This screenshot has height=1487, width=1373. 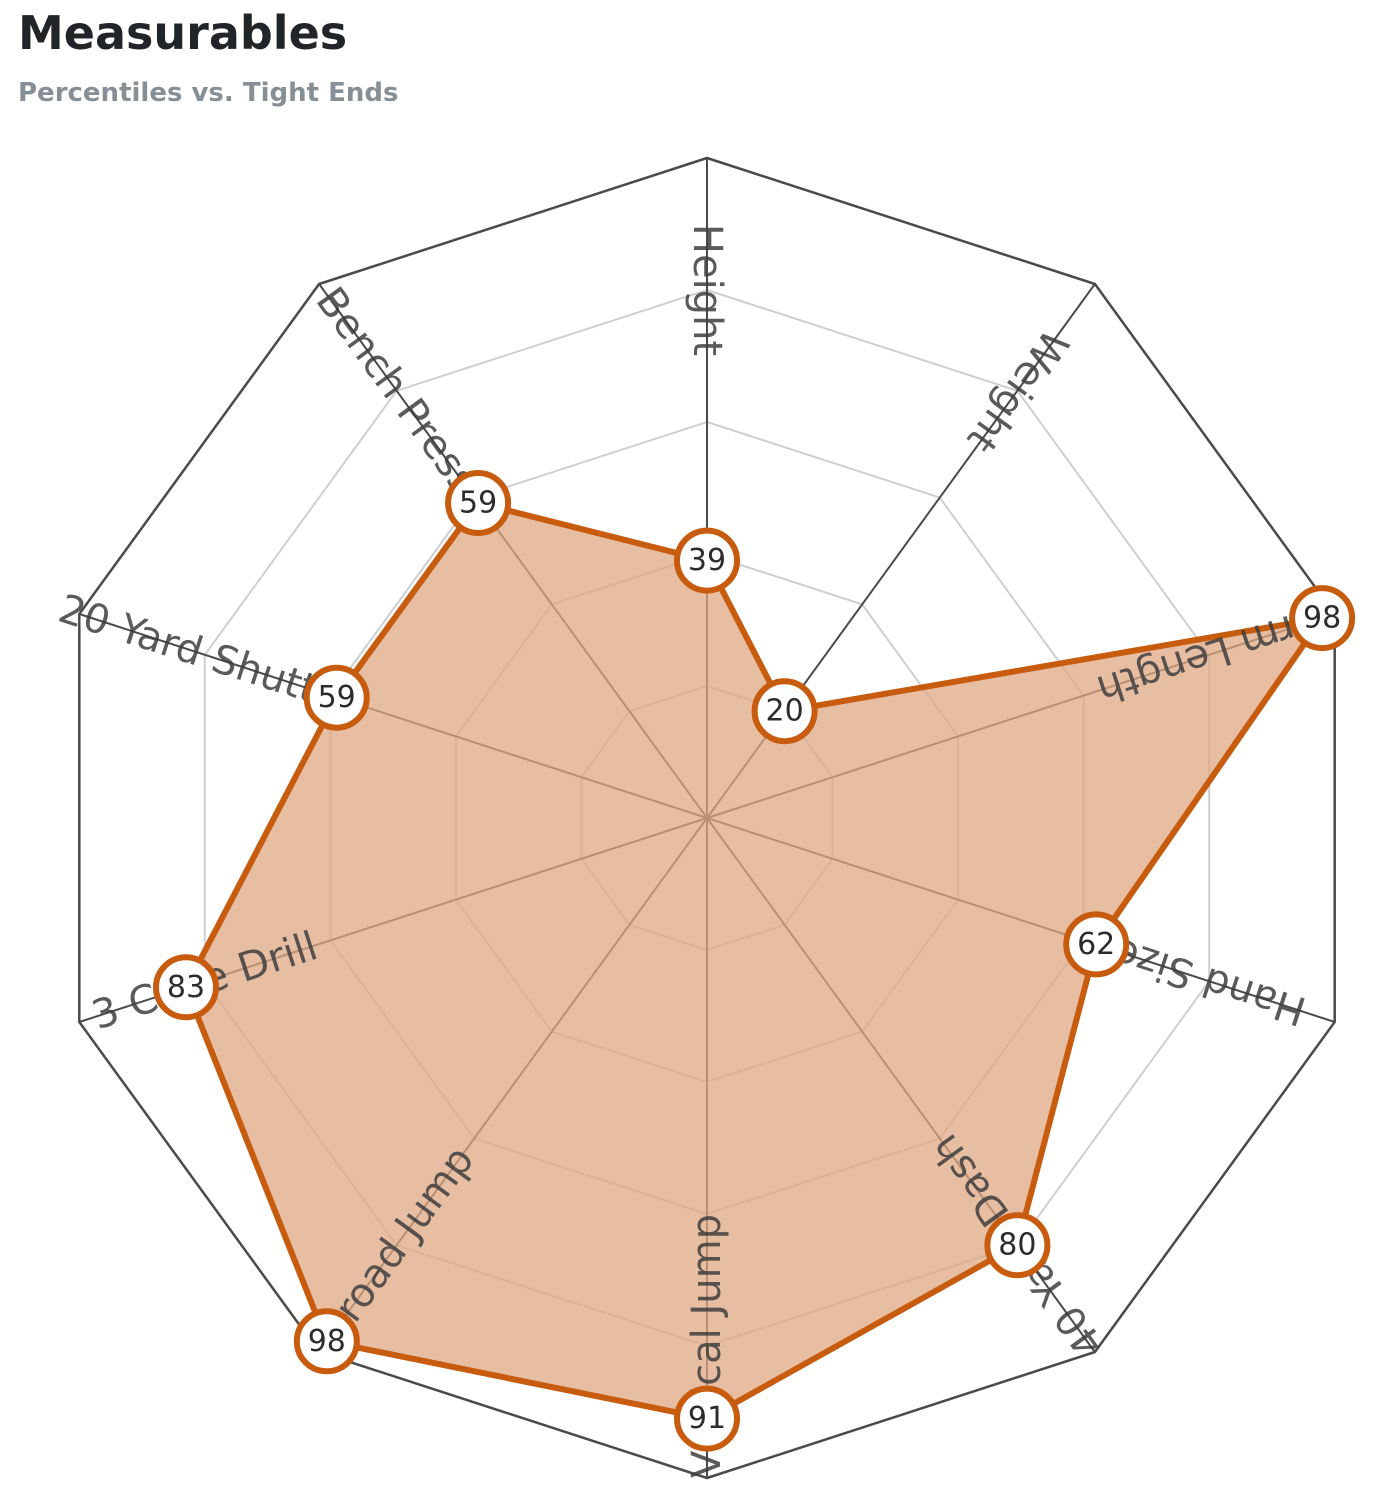 I want to click on data-point-3-cone-drill: 83, so click(x=186, y=987).